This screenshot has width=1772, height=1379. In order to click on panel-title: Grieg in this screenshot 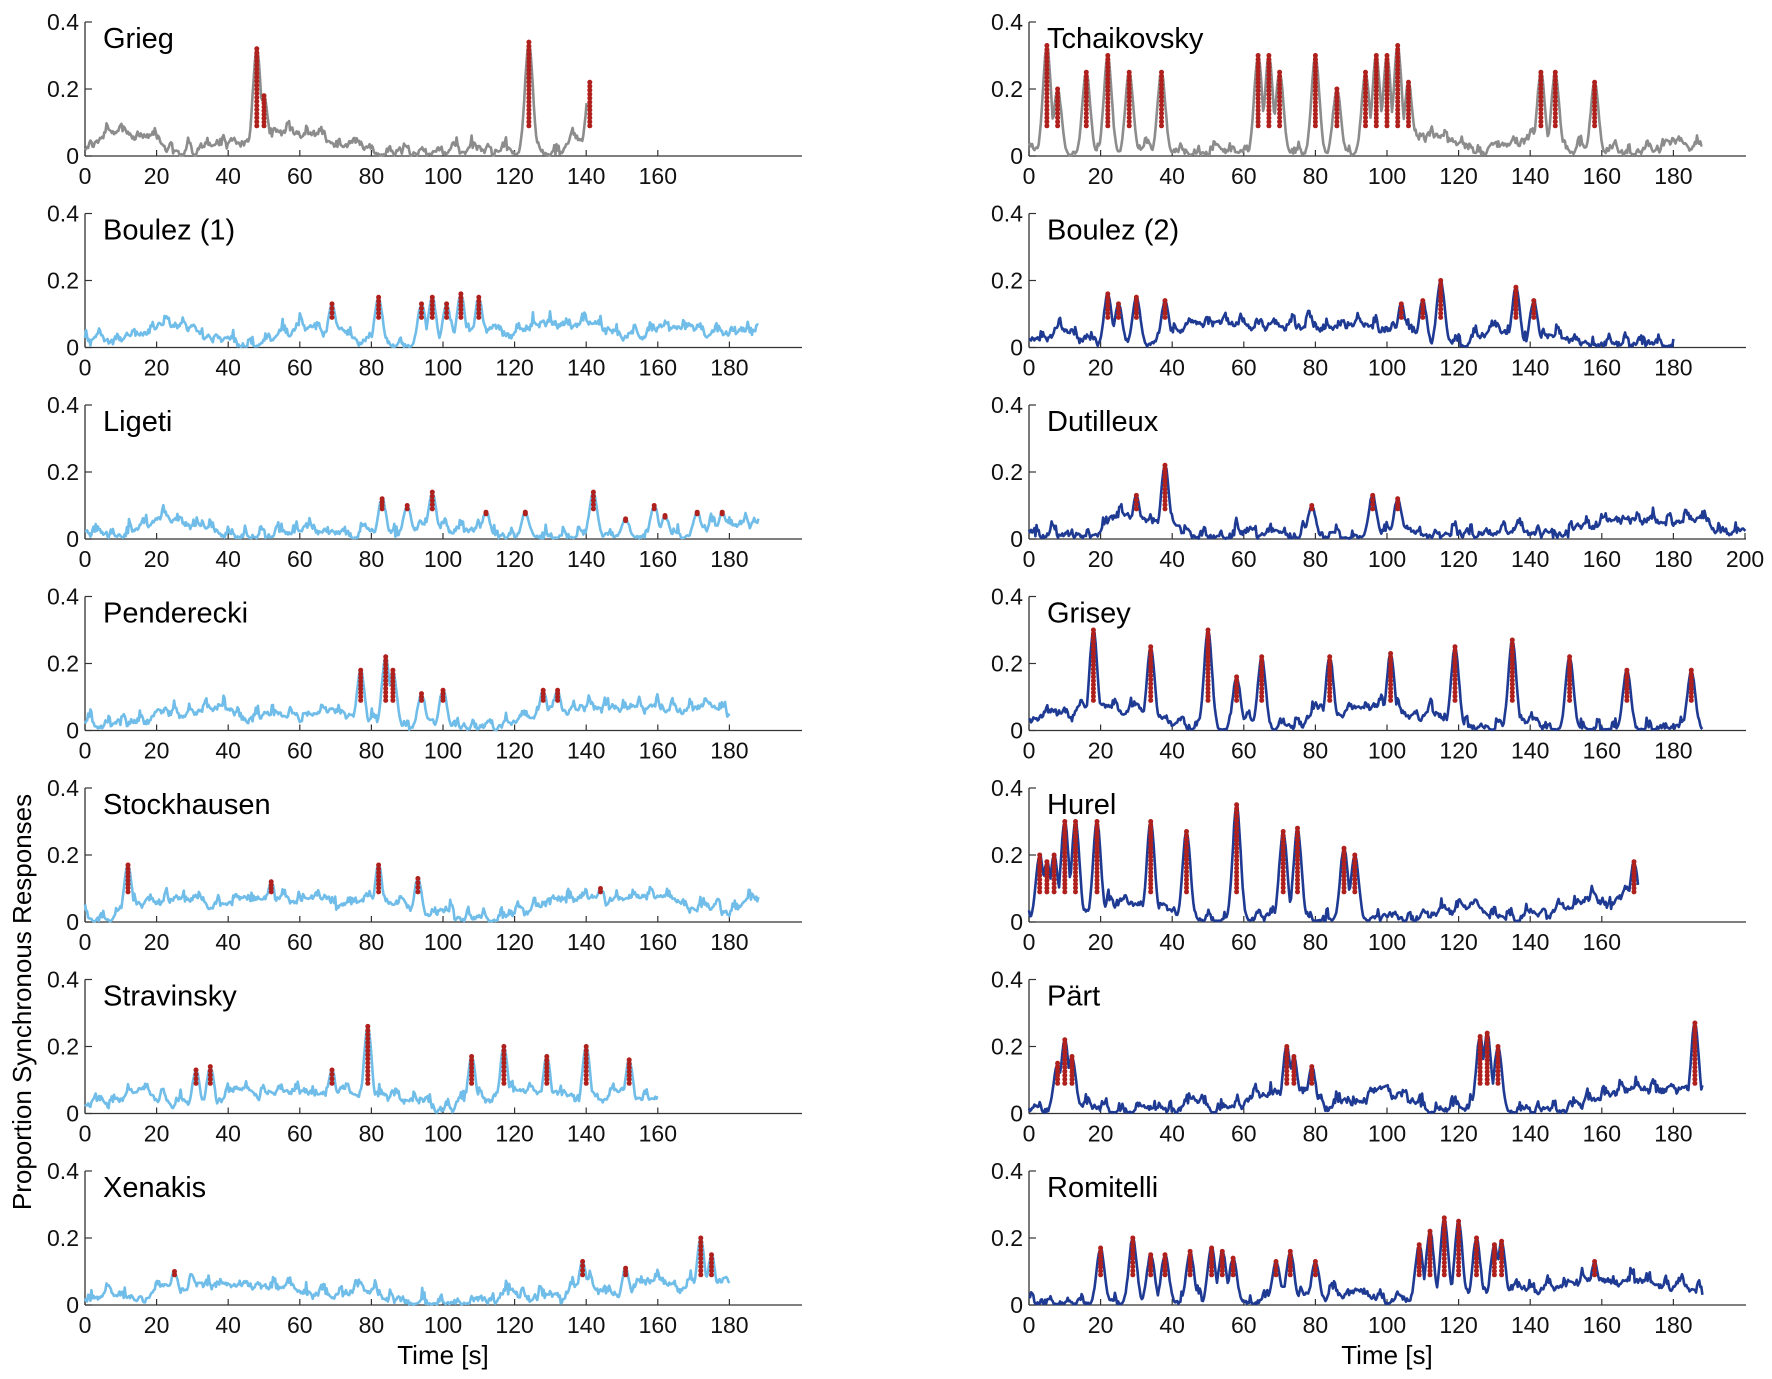, I will do `click(138, 39)`.